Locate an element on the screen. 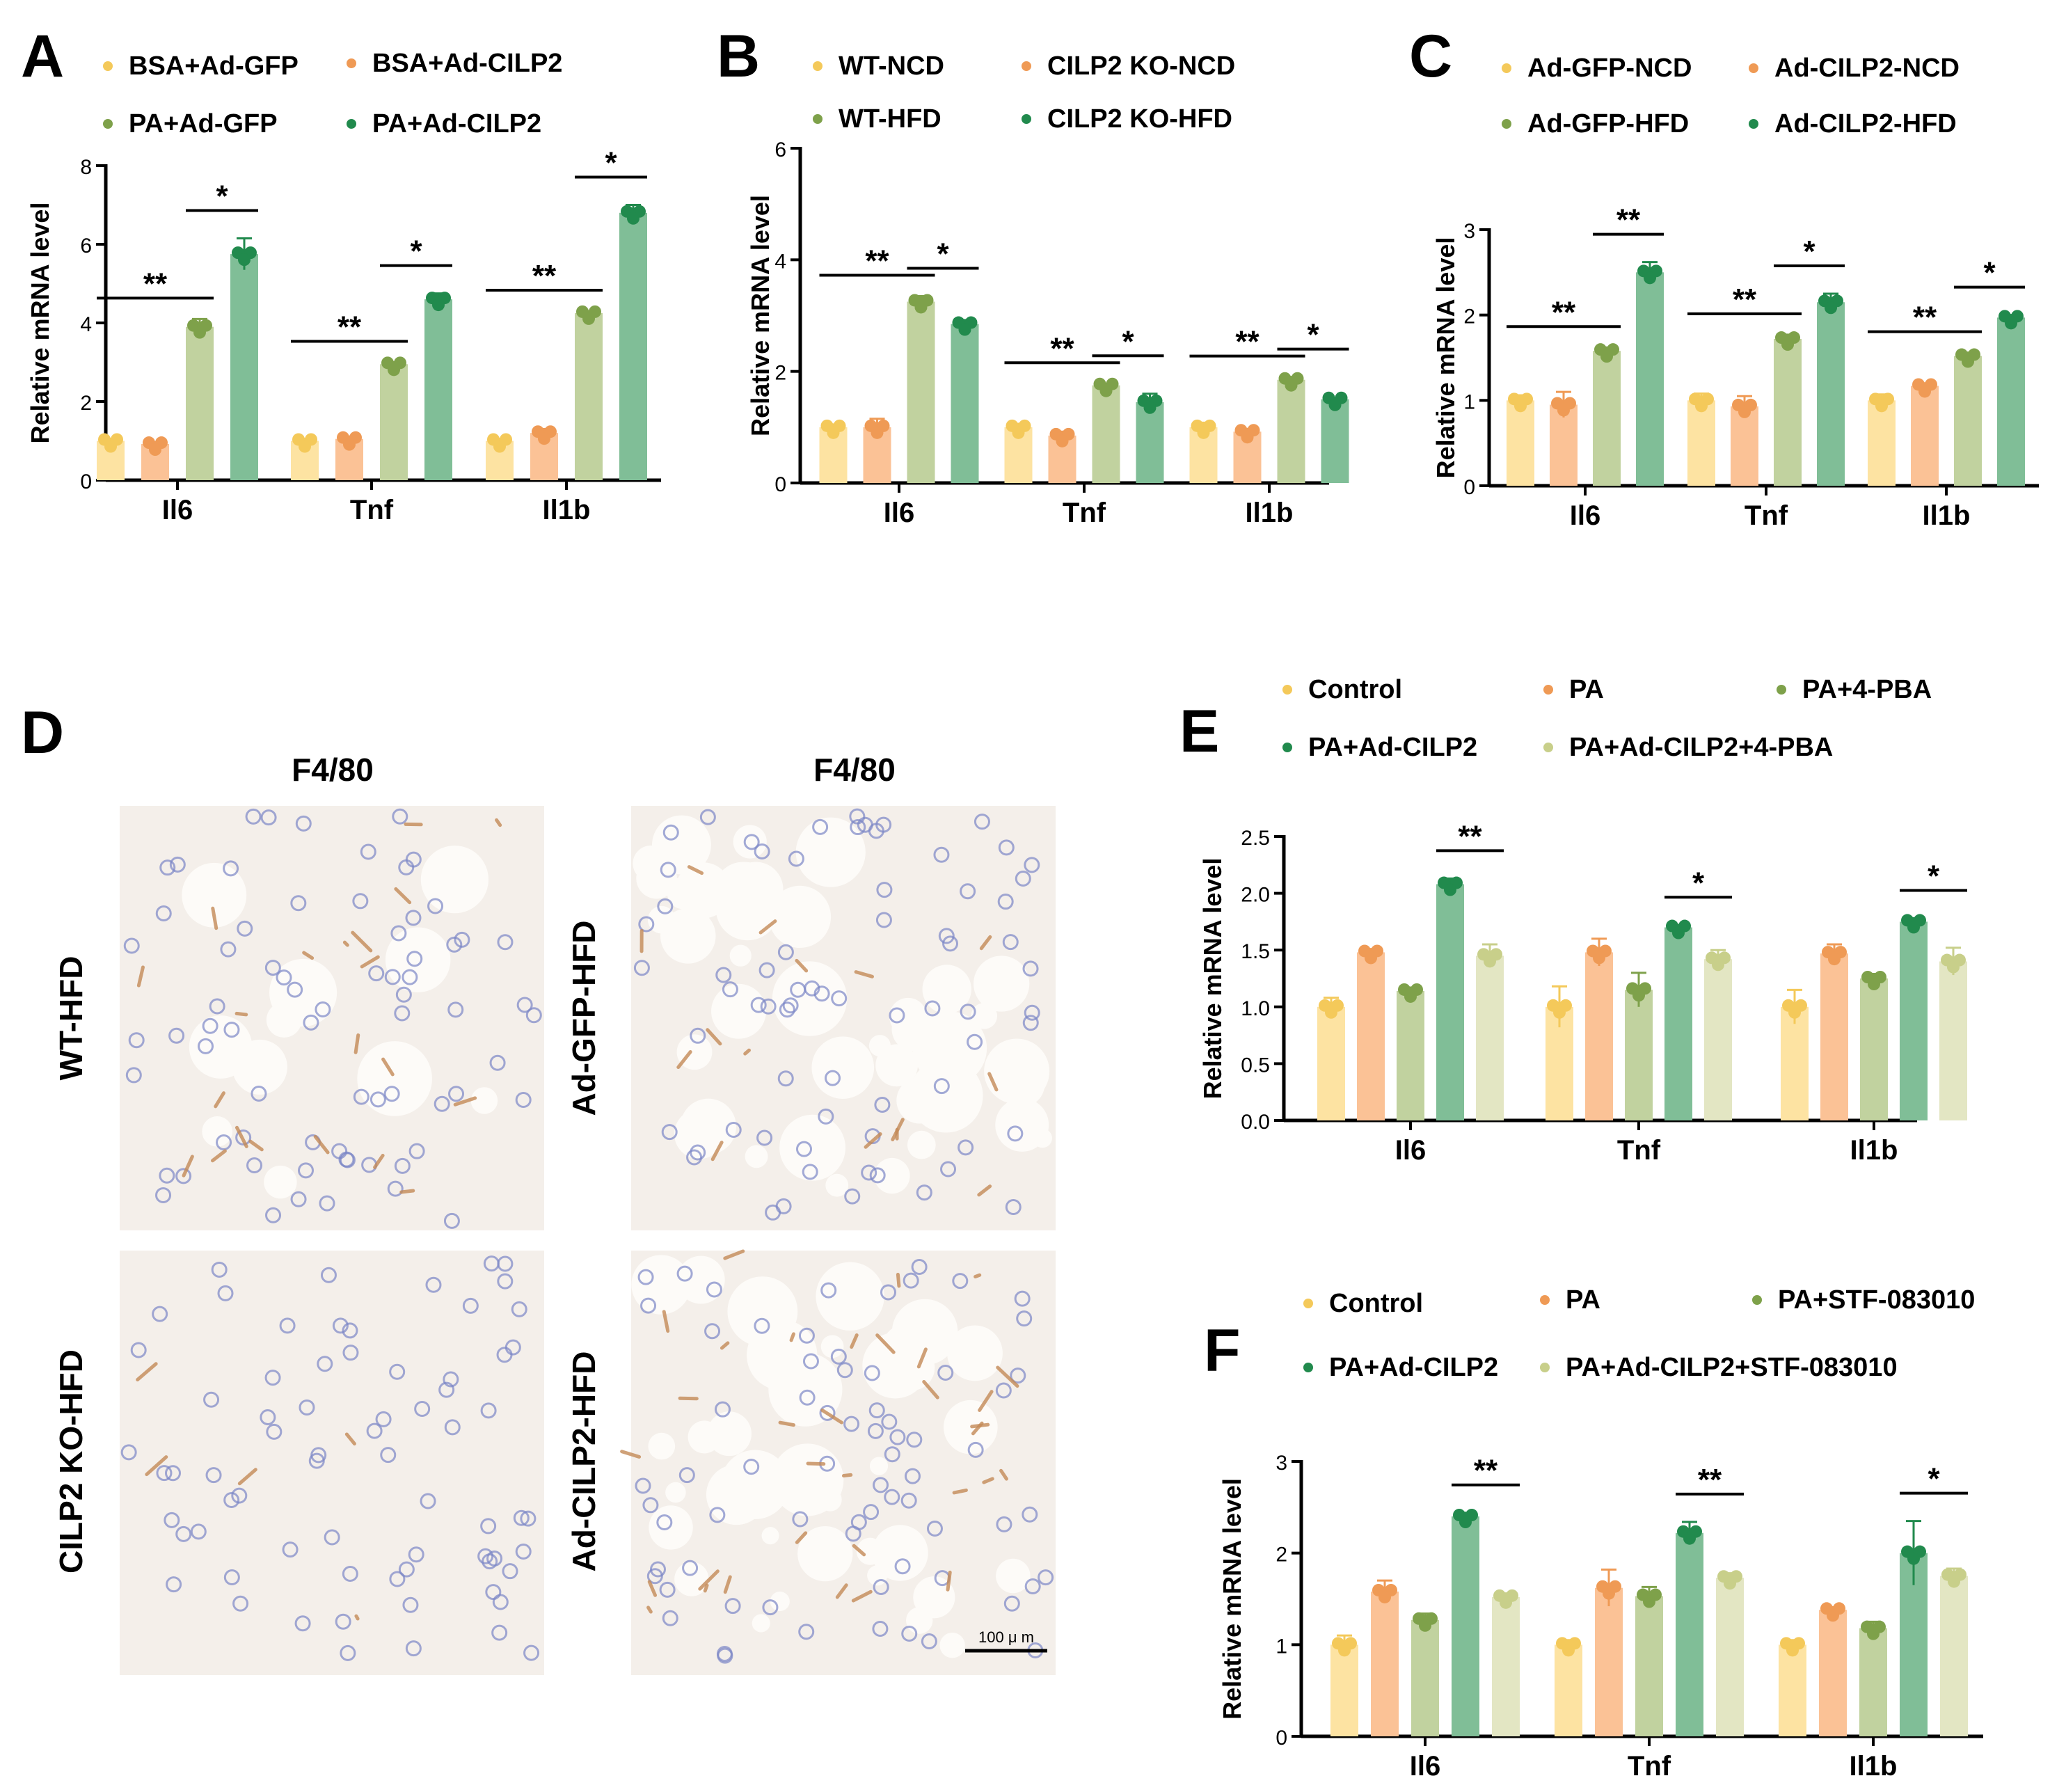 This screenshot has height=1792, width=2050. y-tick-label: 2 is located at coordinates (1281, 1555).